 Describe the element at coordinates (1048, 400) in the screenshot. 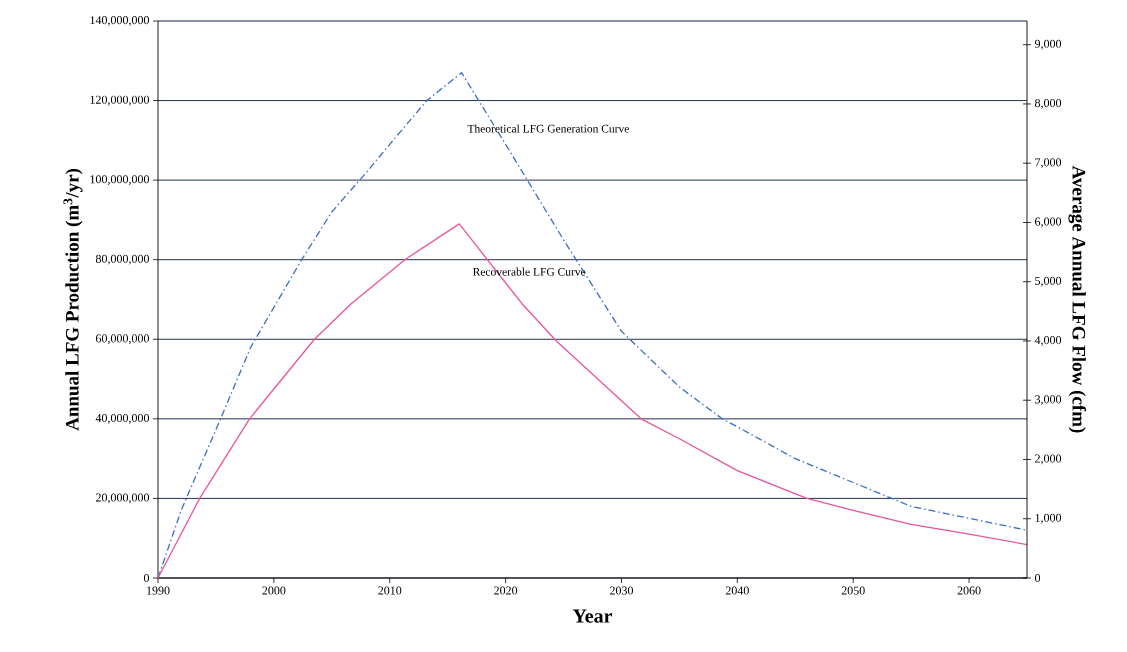

I see `y2-tick-label: 3,000` at that location.